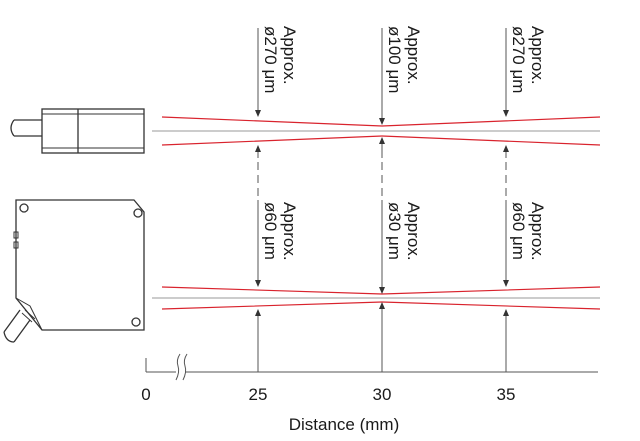 Image resolution: width=640 pixels, height=441 pixels. What do you see at coordinates (506, 283) in the screenshot?
I see `arrow-bottom-35-down` at bounding box center [506, 283].